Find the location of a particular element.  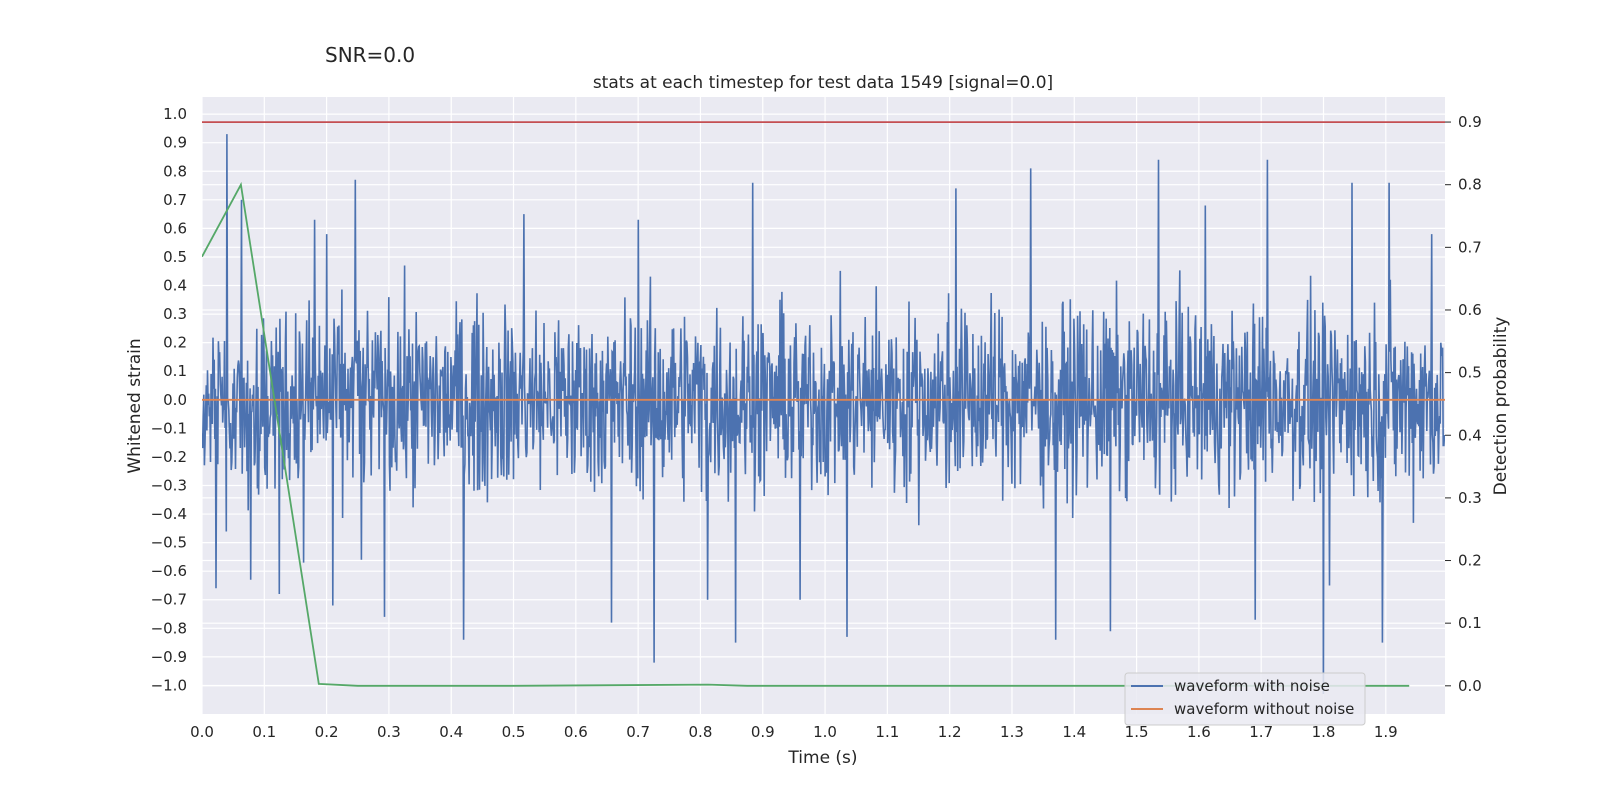

legend-label-noise: waveform with noise is located at coordinates (1252, 686).